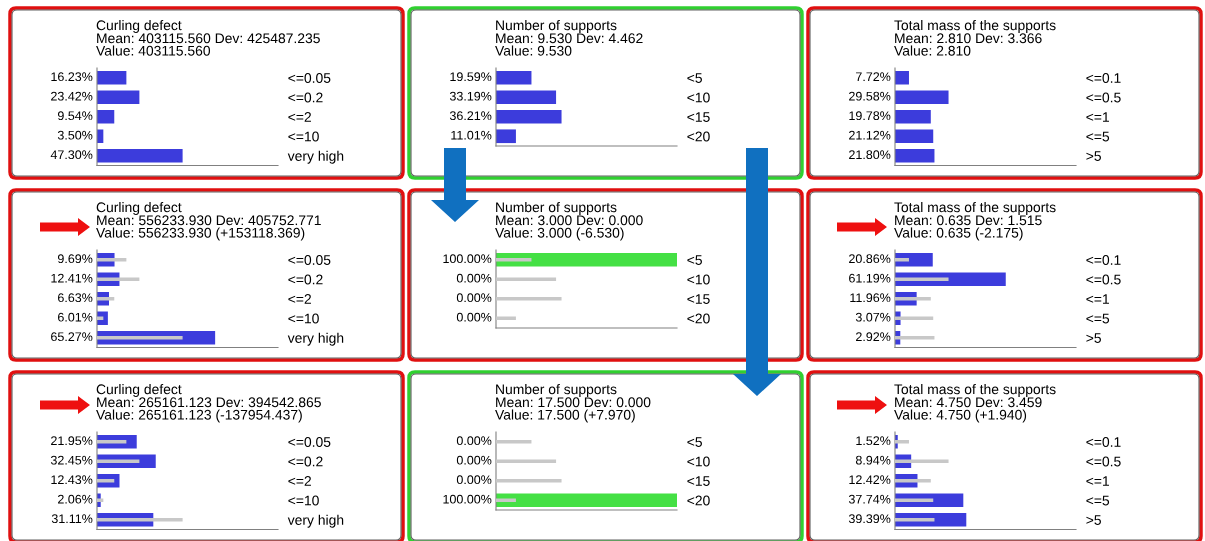 This screenshot has height=541, width=1205. I want to click on data-label: 31.11%, so click(72, 519).